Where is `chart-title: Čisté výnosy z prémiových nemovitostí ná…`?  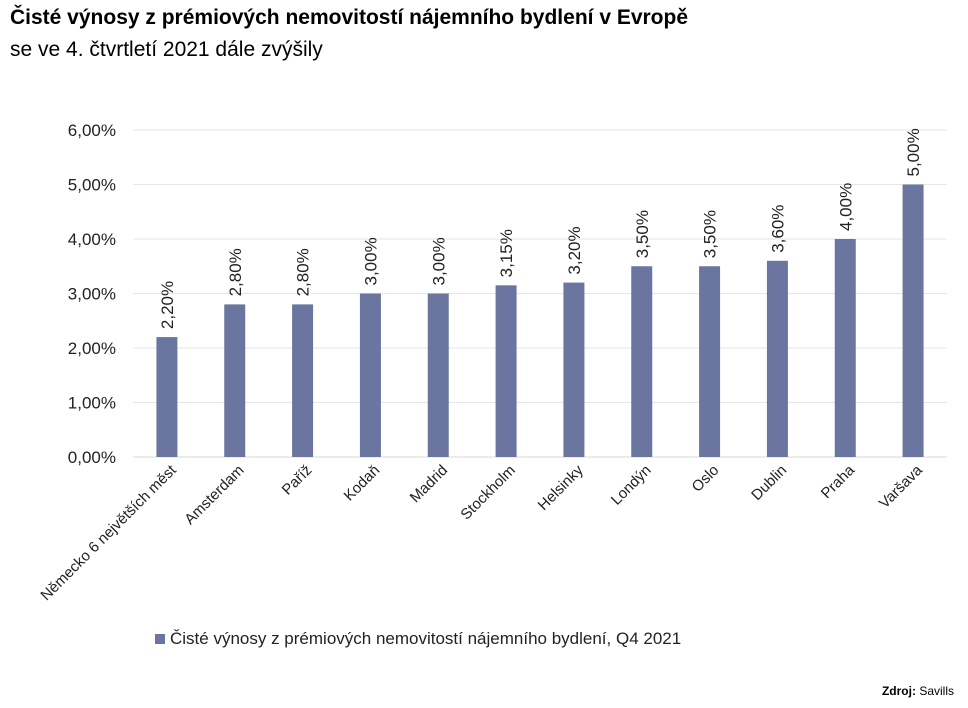 chart-title: Čisté výnosy z prémiových nemovitostí ná… is located at coordinates (349, 17).